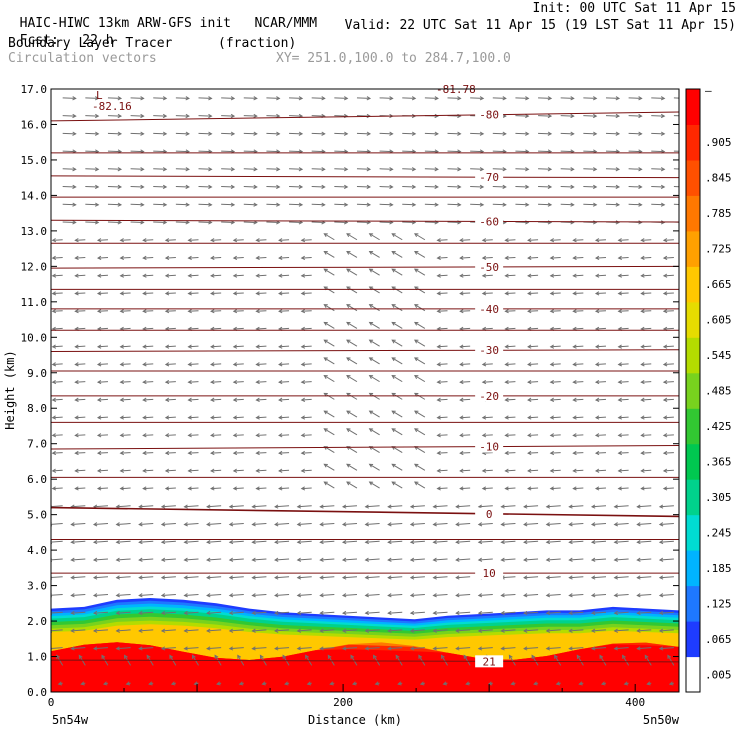 The image size is (740, 740). I want to click on colorbar-frame, so click(693, 390).